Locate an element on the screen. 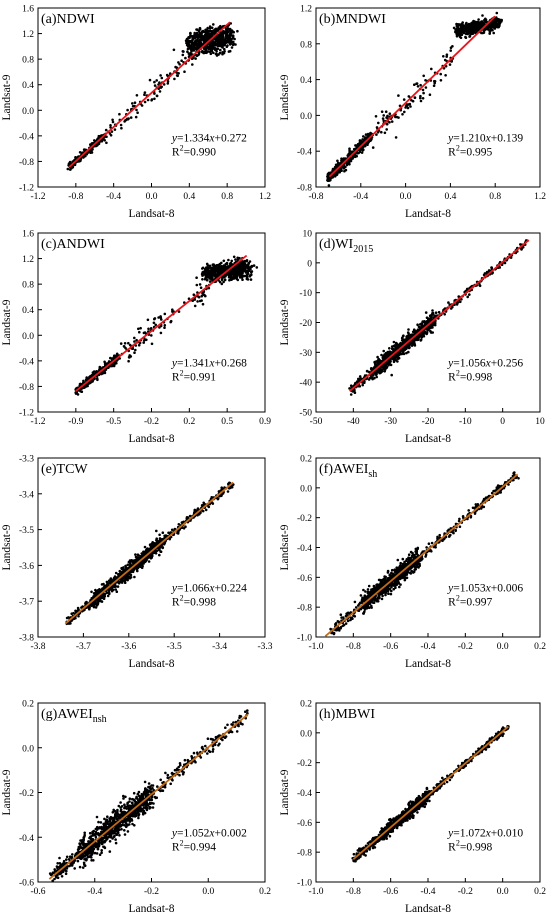  x-tick-label: -30 is located at coordinates (390, 422).